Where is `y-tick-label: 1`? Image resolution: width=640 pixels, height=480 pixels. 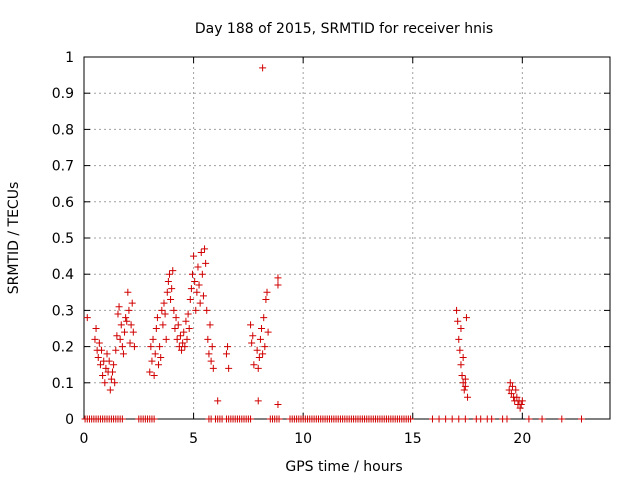 y-tick-label: 1 is located at coordinates (69, 58).